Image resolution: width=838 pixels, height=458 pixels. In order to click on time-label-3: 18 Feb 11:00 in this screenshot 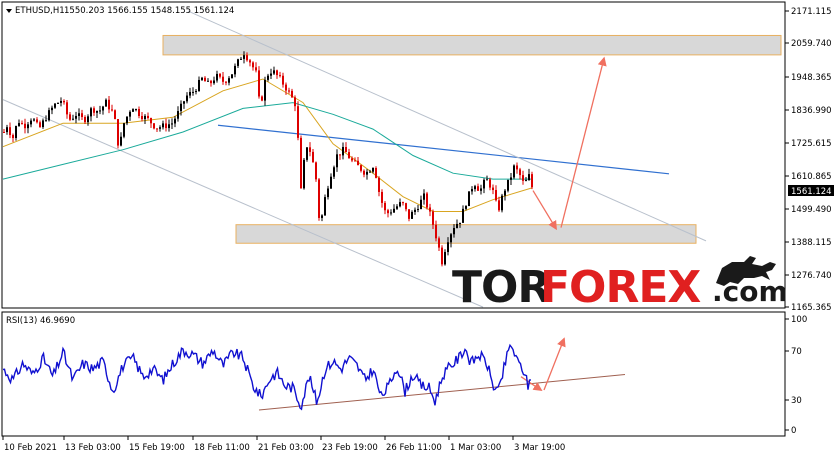, I will do `click(222, 448)`.